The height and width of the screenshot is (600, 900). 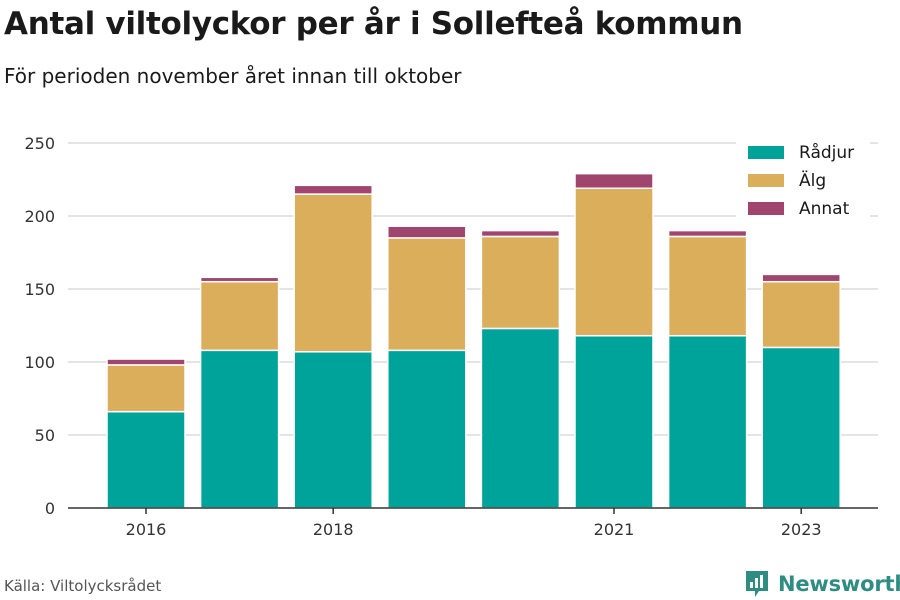 What do you see at coordinates (801, 529) in the screenshot?
I see `x-tick-label: 2023` at bounding box center [801, 529].